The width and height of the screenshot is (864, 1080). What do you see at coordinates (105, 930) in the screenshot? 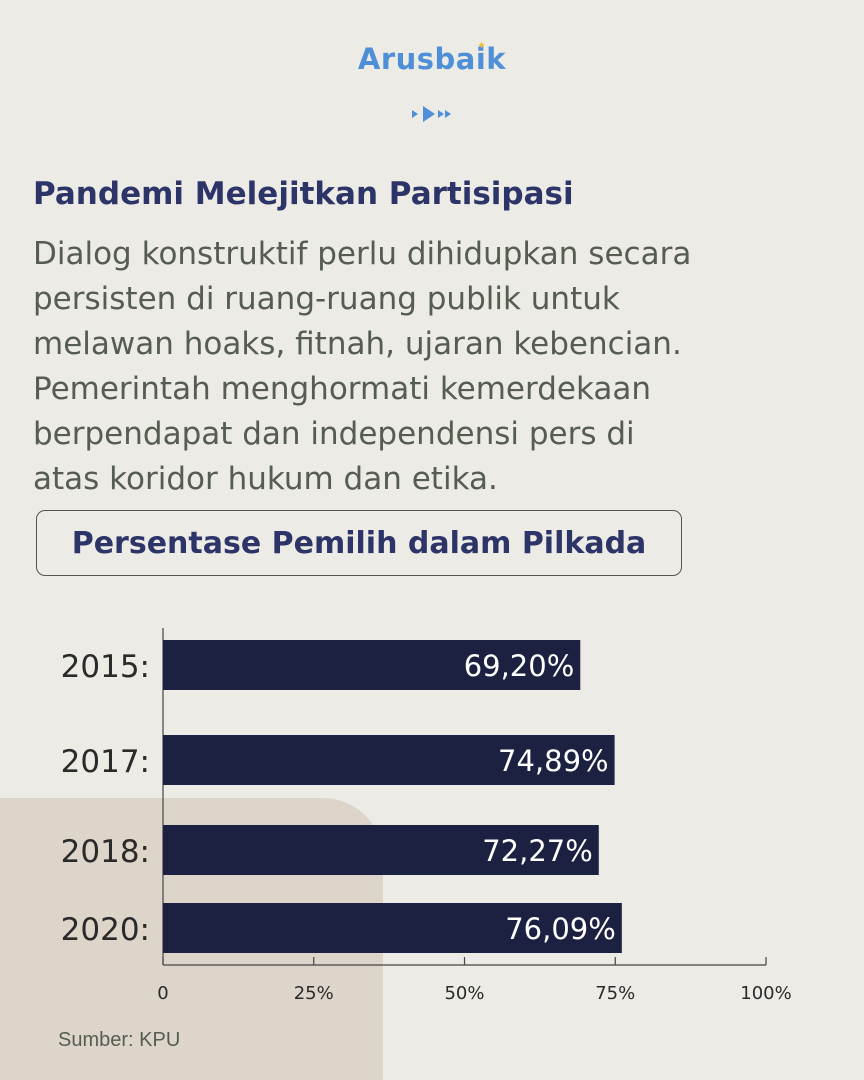
I see `category-label: 2020:` at bounding box center [105, 930].